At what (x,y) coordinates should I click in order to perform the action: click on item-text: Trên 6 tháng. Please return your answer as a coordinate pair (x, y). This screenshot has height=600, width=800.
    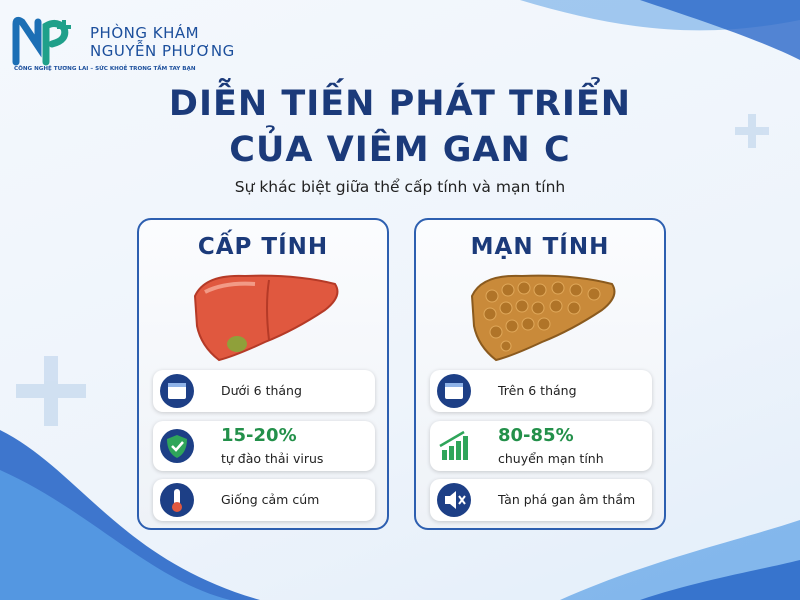
    Looking at the image, I should click on (537, 390).